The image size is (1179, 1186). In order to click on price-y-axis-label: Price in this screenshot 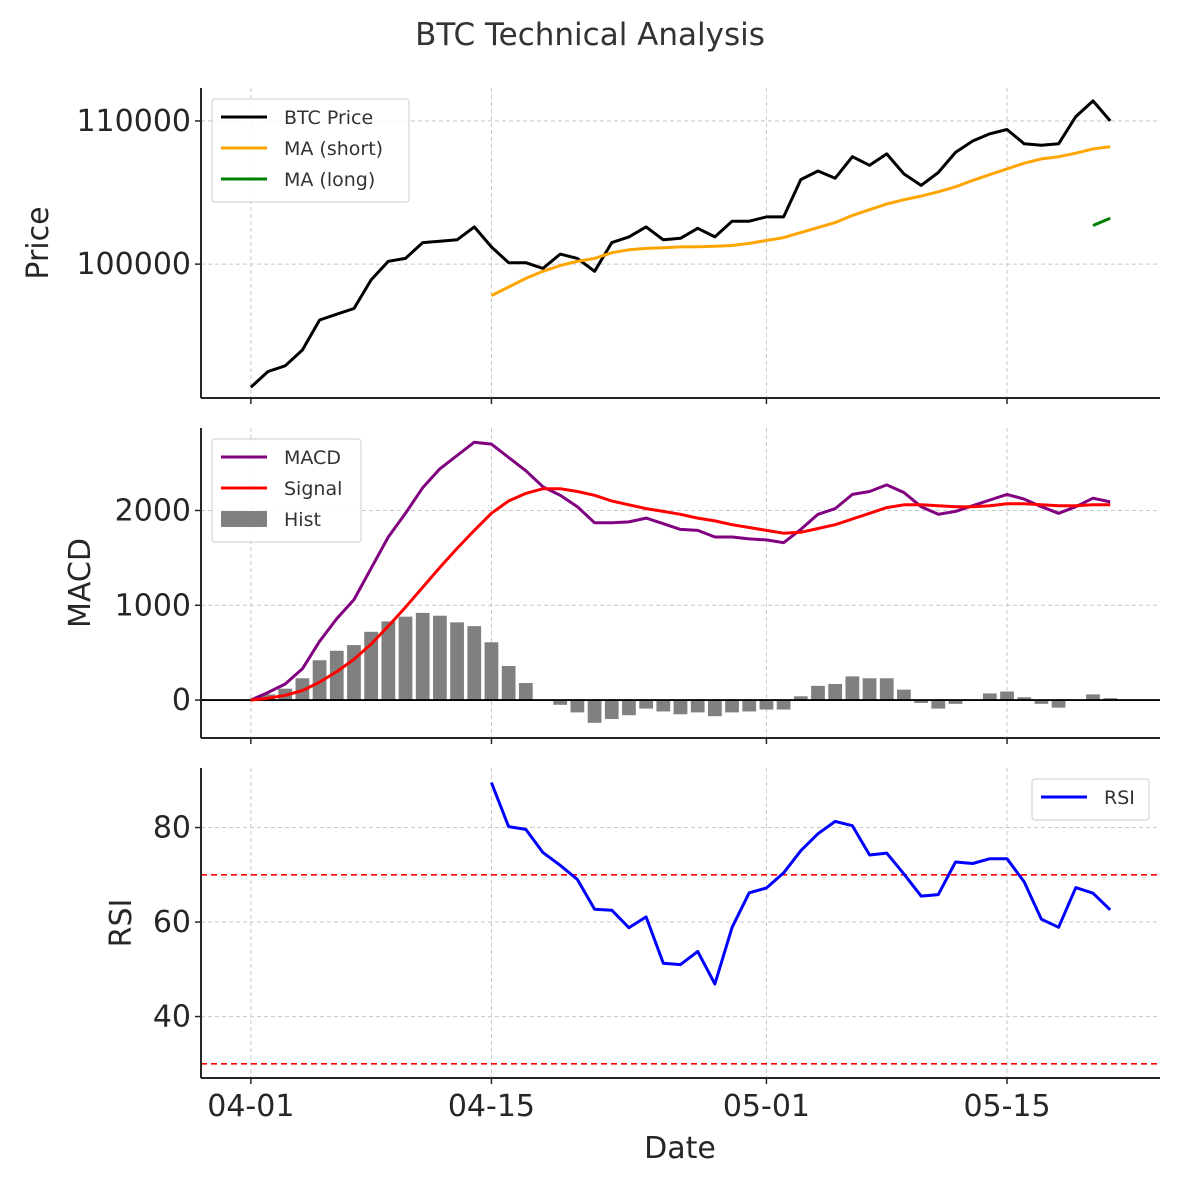, I will do `click(38, 242)`.